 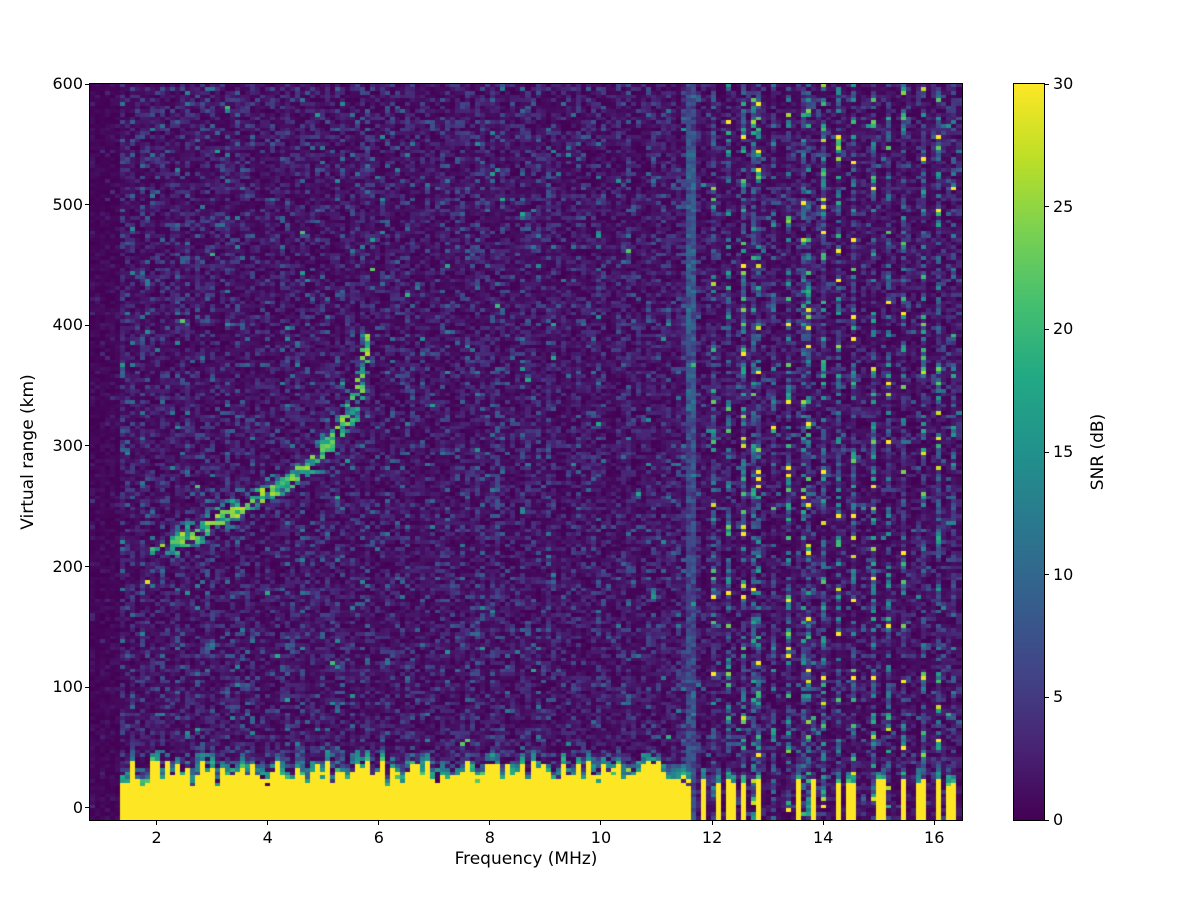 I want to click on x-tick-label: 4, so click(x=267, y=837).